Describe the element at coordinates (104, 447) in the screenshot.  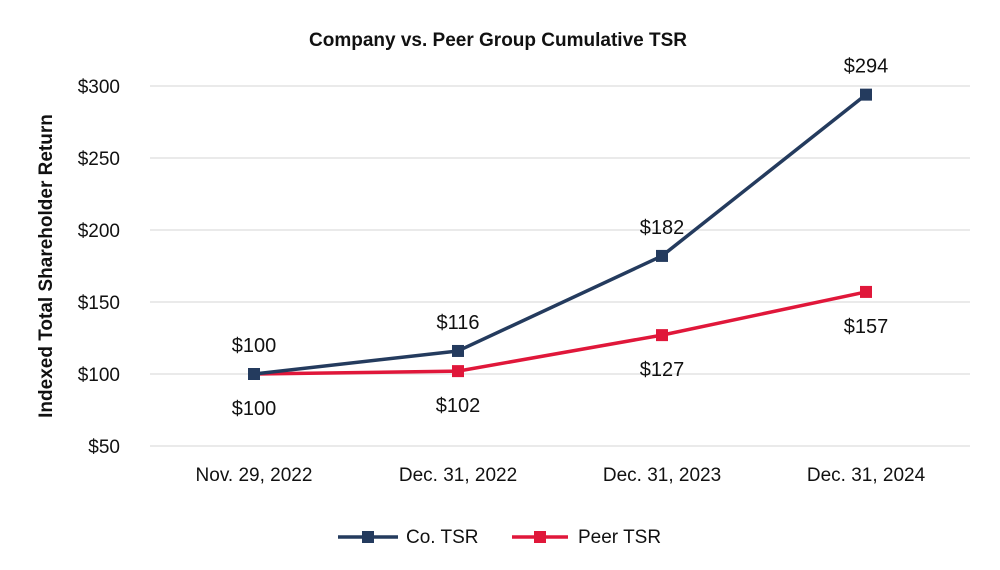
I see `y-tick-label: $50` at that location.